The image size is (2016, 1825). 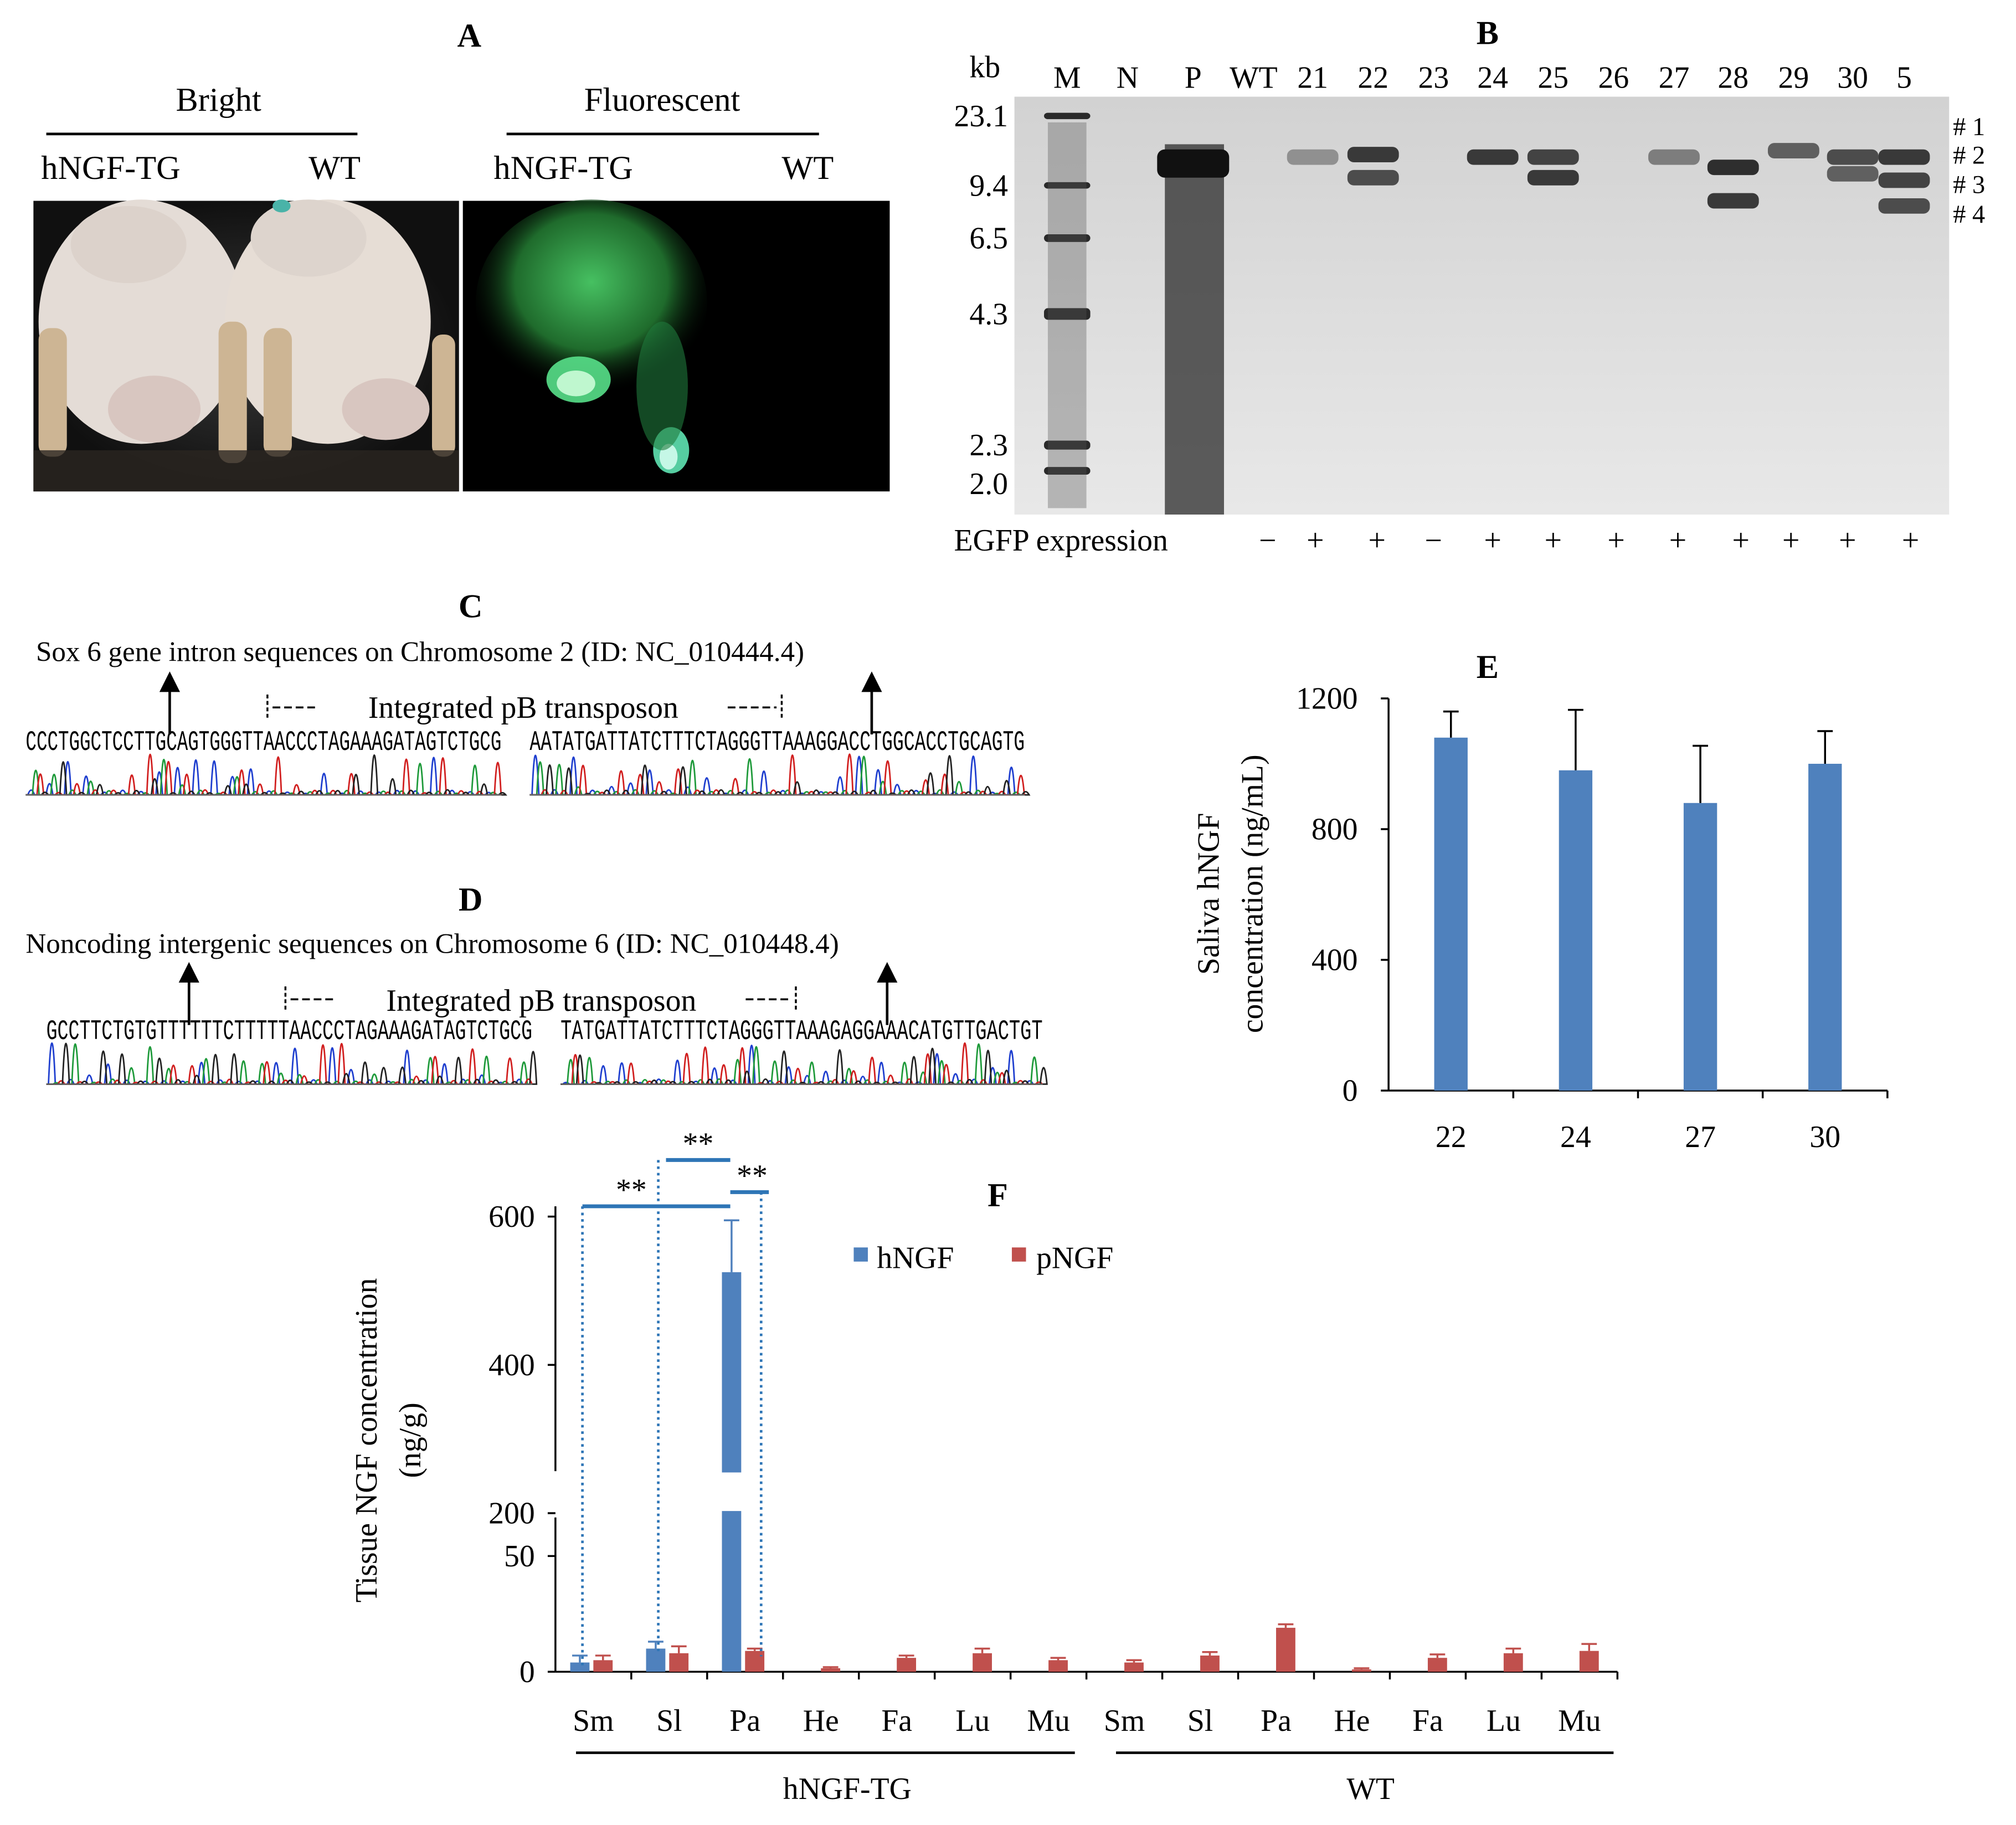 I want to click on size-marker-label: 9.4, so click(x=989, y=186).